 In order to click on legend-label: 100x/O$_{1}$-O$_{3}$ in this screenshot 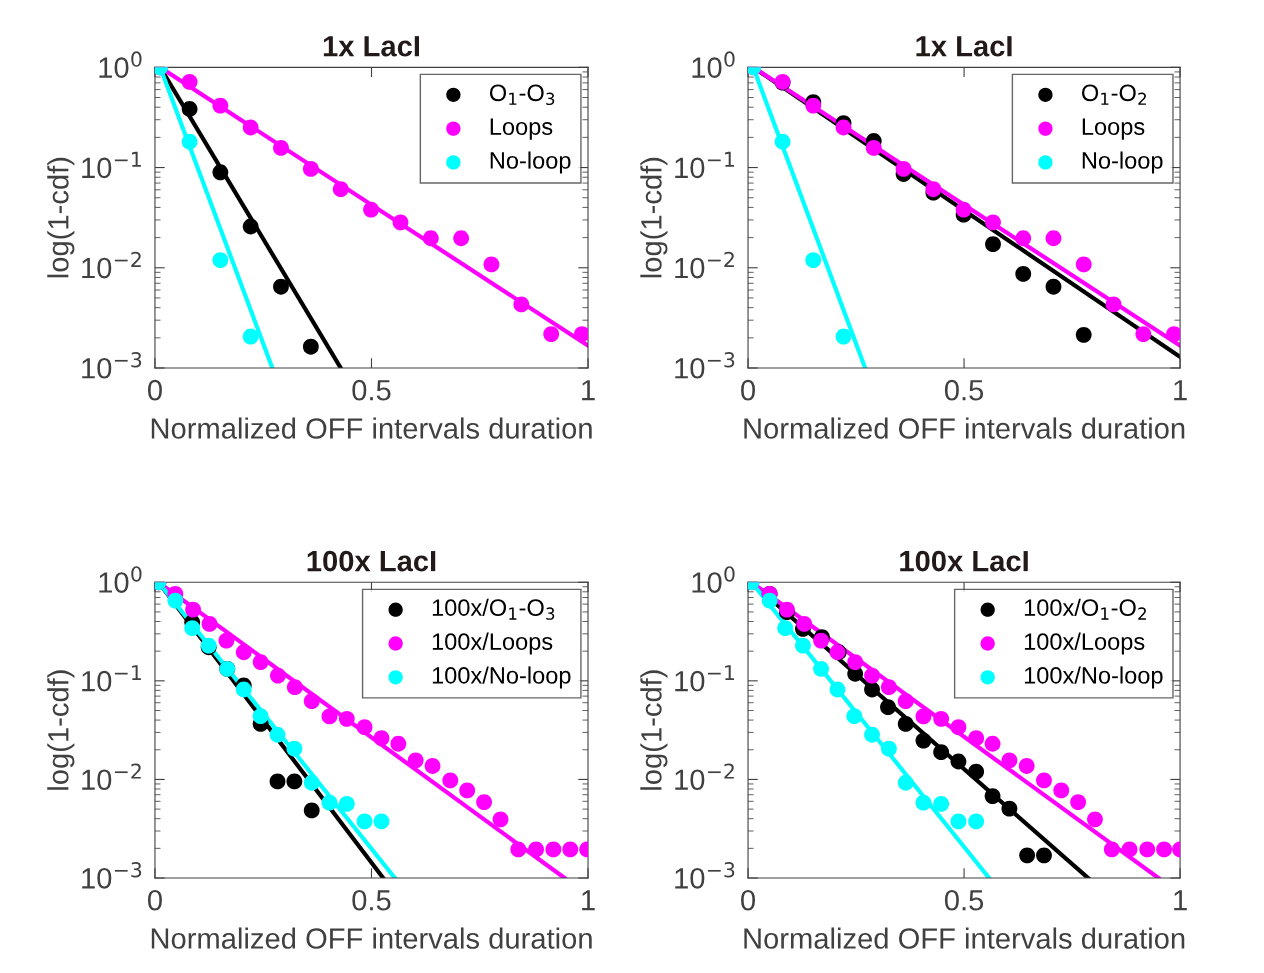, I will do `click(493, 609)`.